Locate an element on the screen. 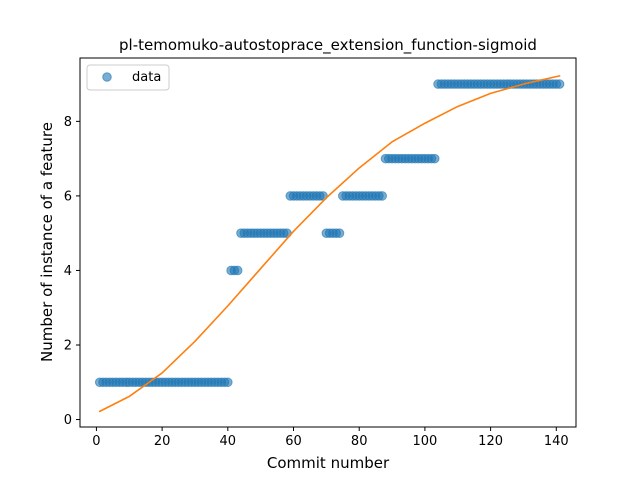  y-tick-label: 4 is located at coordinates (68, 271).